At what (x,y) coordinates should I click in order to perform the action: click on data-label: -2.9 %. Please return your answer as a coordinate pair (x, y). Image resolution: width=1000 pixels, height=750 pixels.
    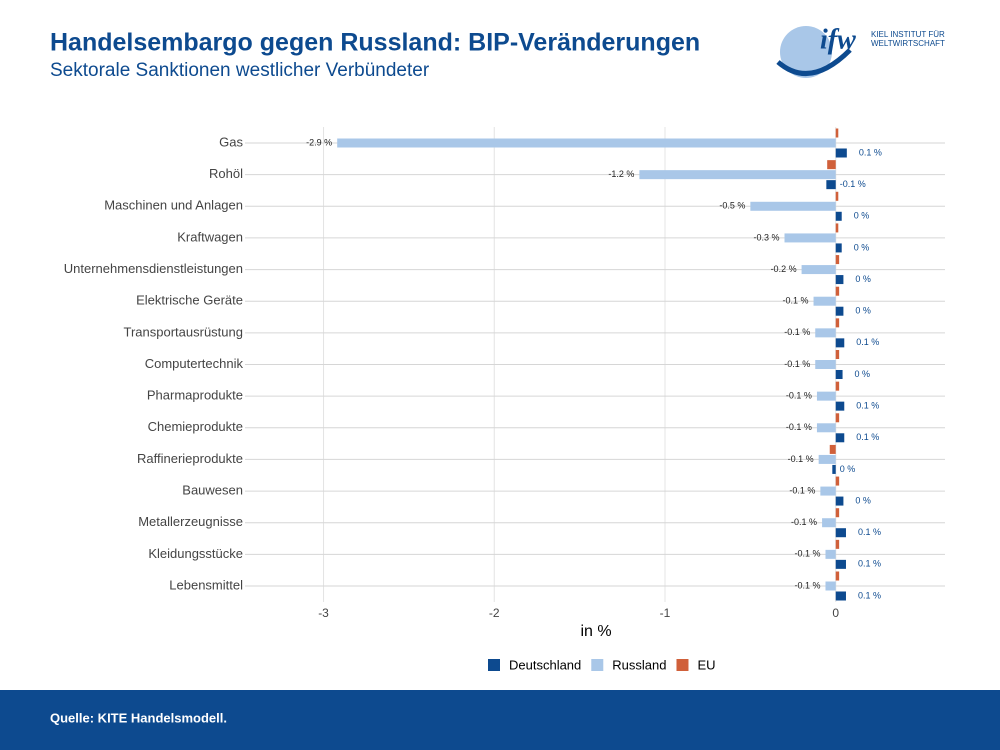
    Looking at the image, I should click on (319, 142).